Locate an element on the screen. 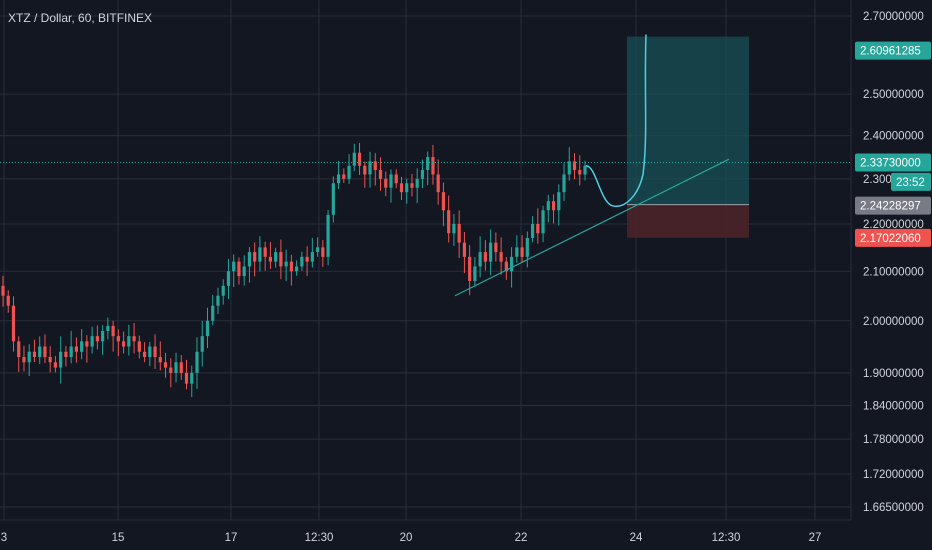 This screenshot has height=550, width=932. price-tag: 2.60961285 is located at coordinates (893, 50).